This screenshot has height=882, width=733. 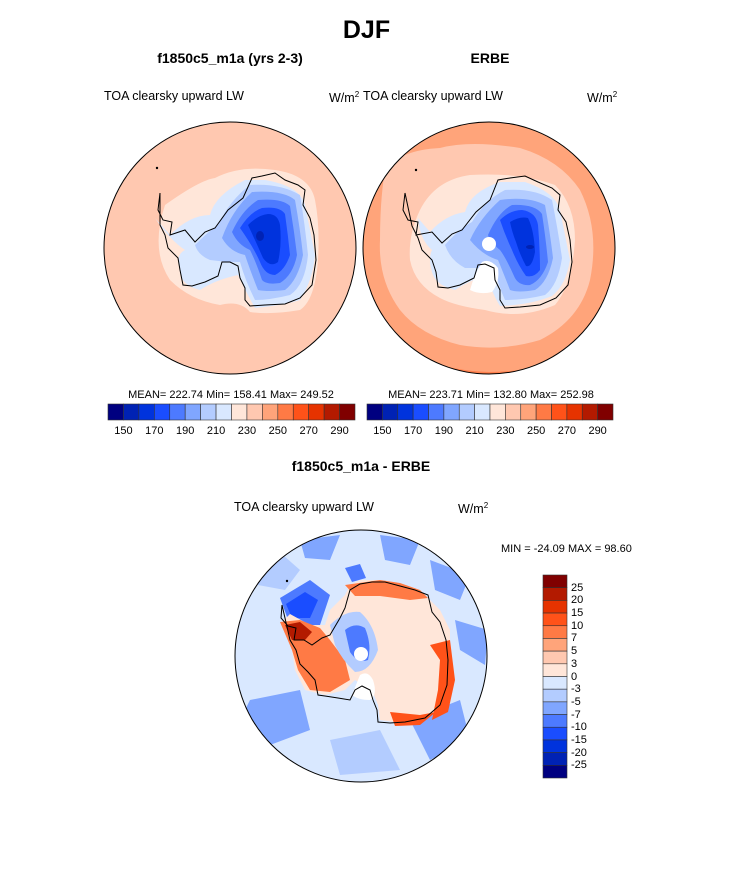 I want to click on stats-obs: MEAN= 223.71 Min= 132.80 Max= 252.98, so click(x=491, y=395).